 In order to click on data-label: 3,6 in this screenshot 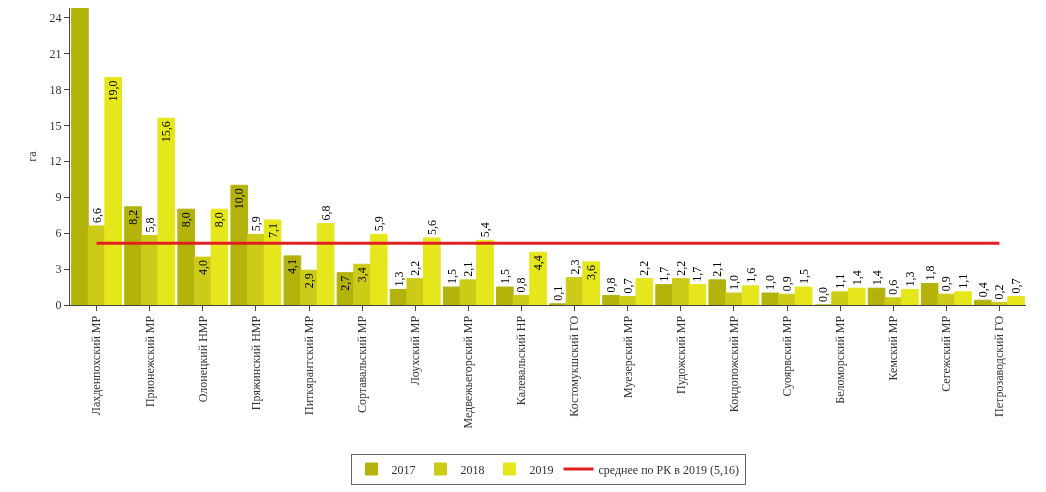, I will do `click(591, 272)`.